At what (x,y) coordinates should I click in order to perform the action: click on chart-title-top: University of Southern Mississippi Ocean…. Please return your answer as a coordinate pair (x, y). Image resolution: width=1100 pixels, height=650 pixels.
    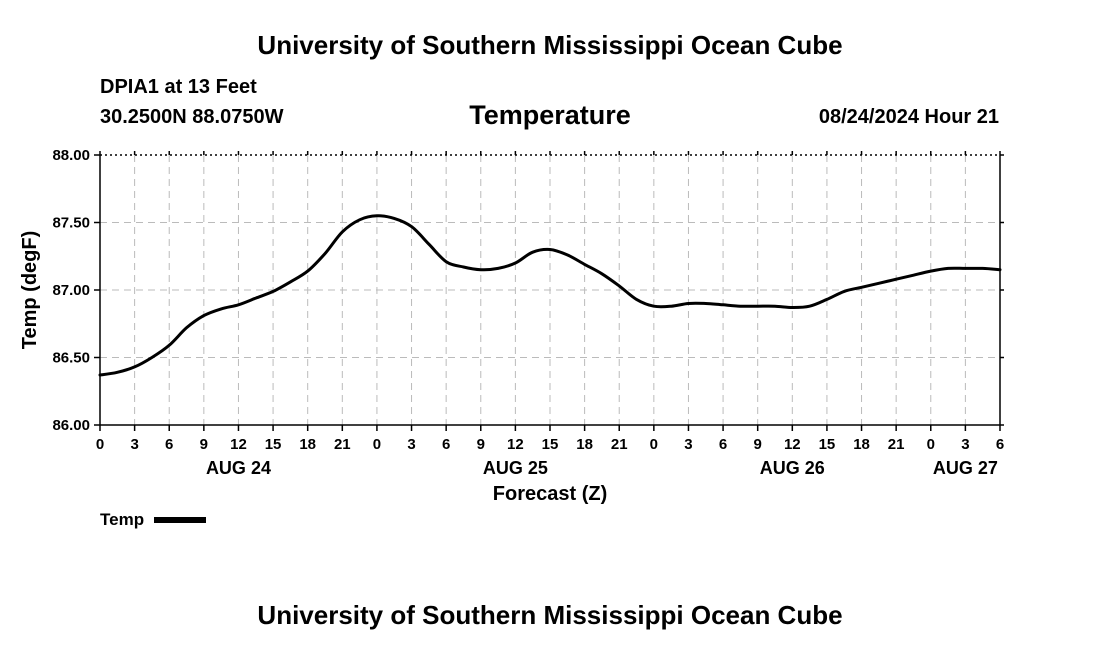
    Looking at the image, I should click on (550, 45).